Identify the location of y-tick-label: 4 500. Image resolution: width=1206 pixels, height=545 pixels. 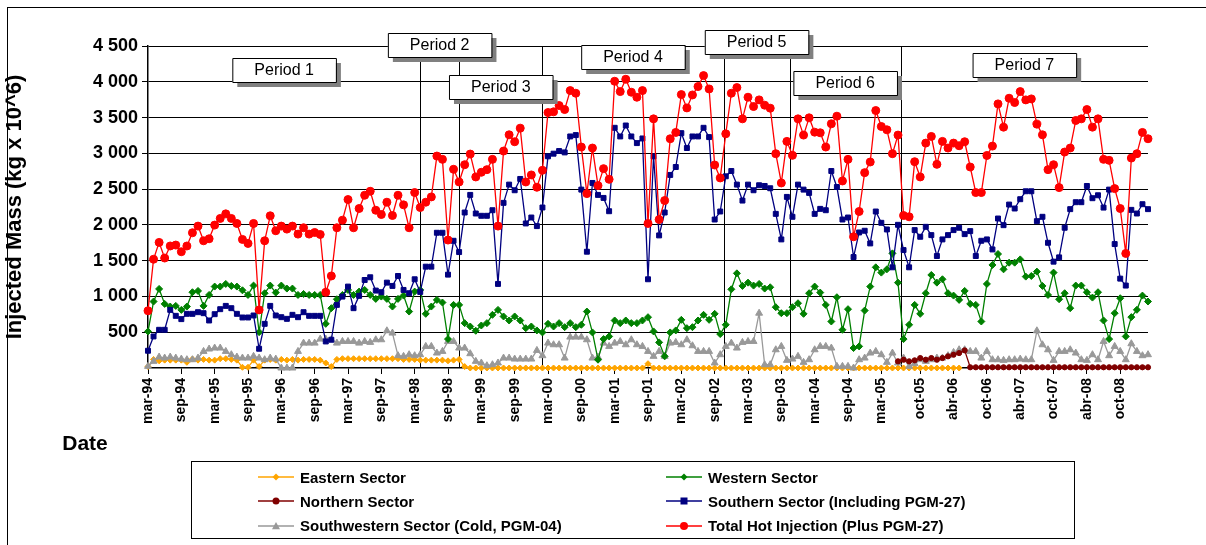
(115, 44).